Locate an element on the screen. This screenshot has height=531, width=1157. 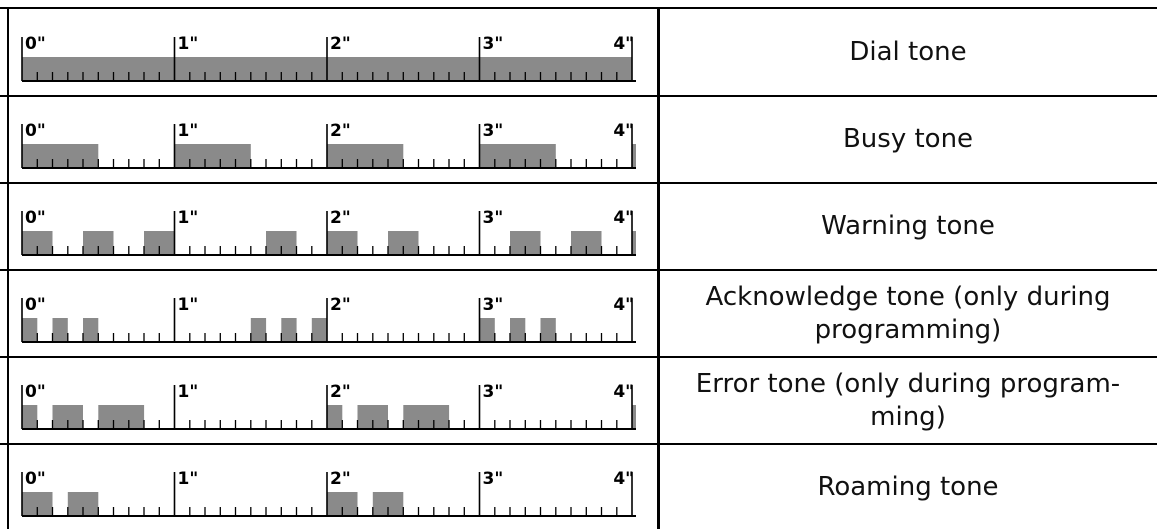
tone-name: Warning tone is located at coordinates (908, 226).